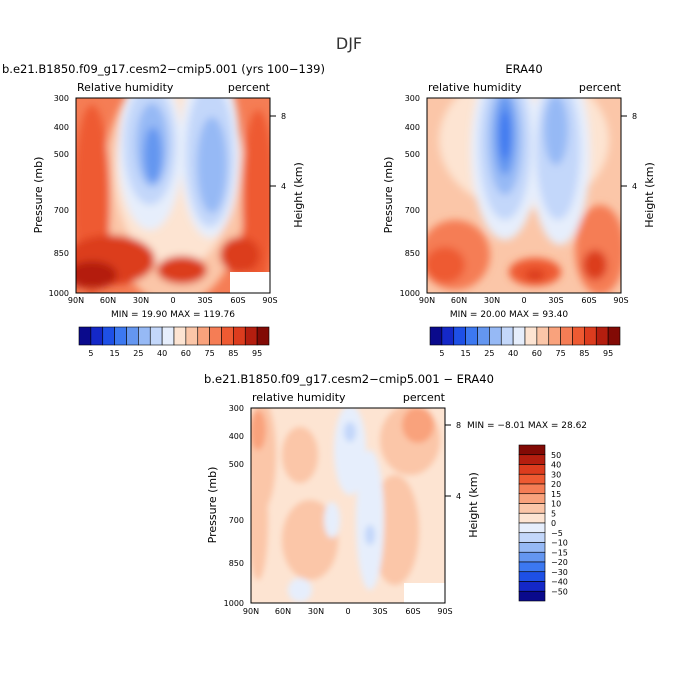 This screenshot has height=700, width=700. I want to click on colorbar-label: 75, so click(210, 353).